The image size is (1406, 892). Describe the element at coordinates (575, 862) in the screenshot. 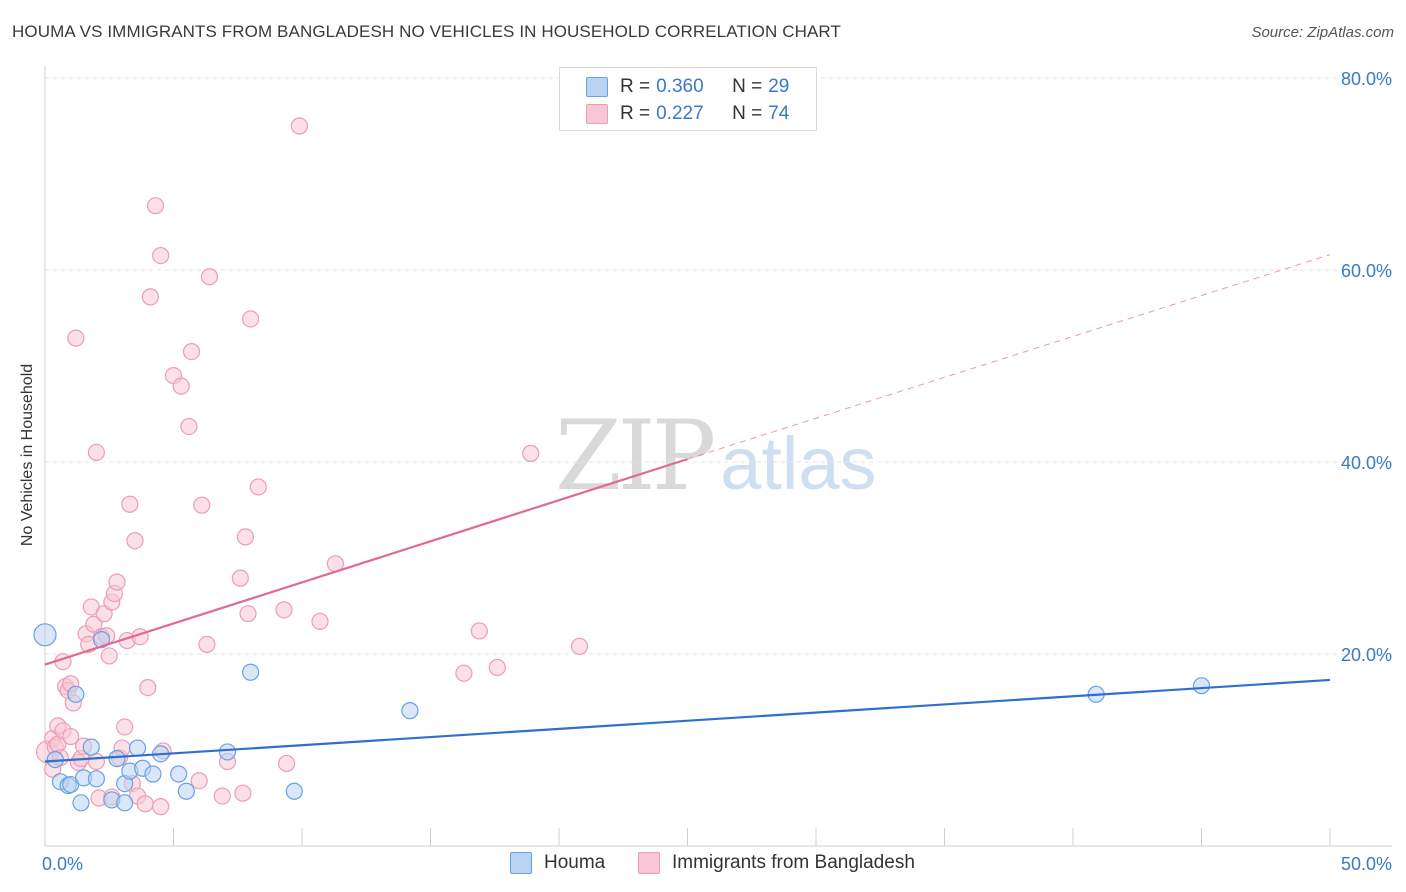

I see `legend-label: Houma` at that location.